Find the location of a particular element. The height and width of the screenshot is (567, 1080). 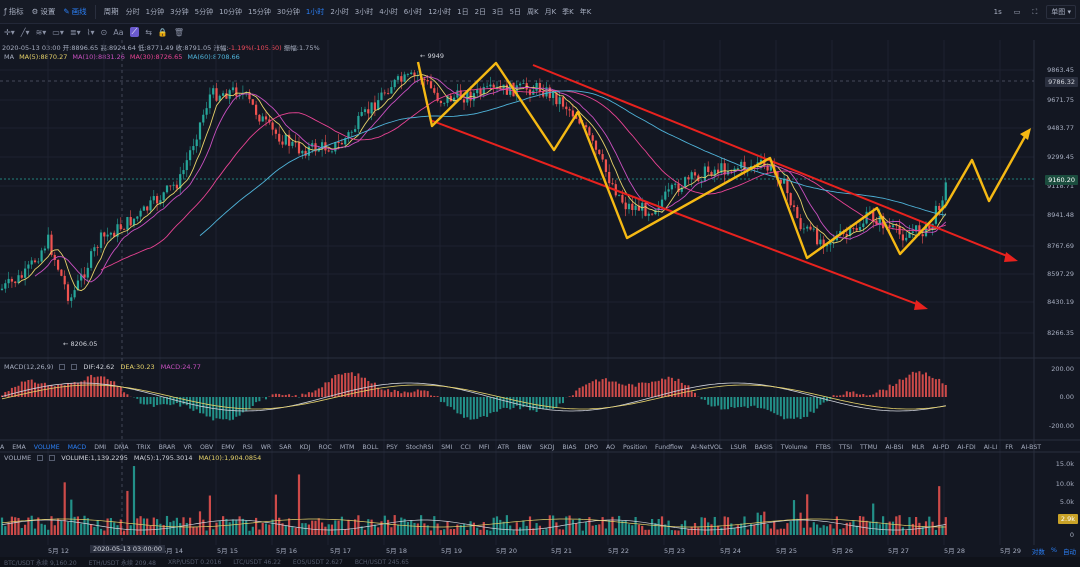

indicator-tab-a: A is located at coordinates (2, 447).